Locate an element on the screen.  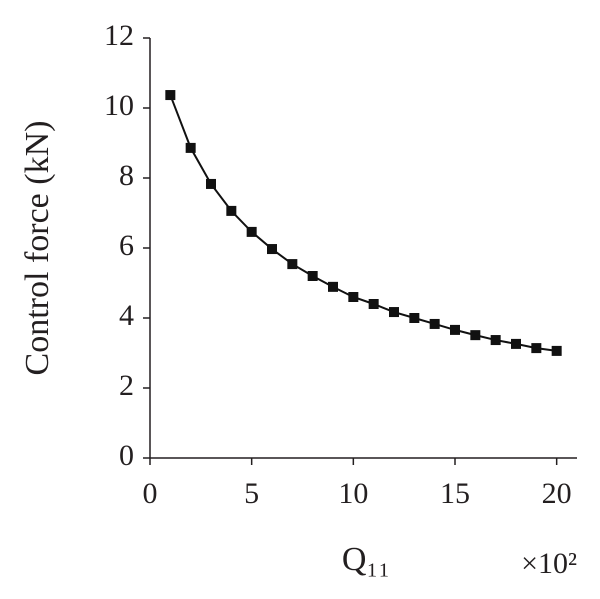
x-tick-label: 20 is located at coordinates (557, 493).